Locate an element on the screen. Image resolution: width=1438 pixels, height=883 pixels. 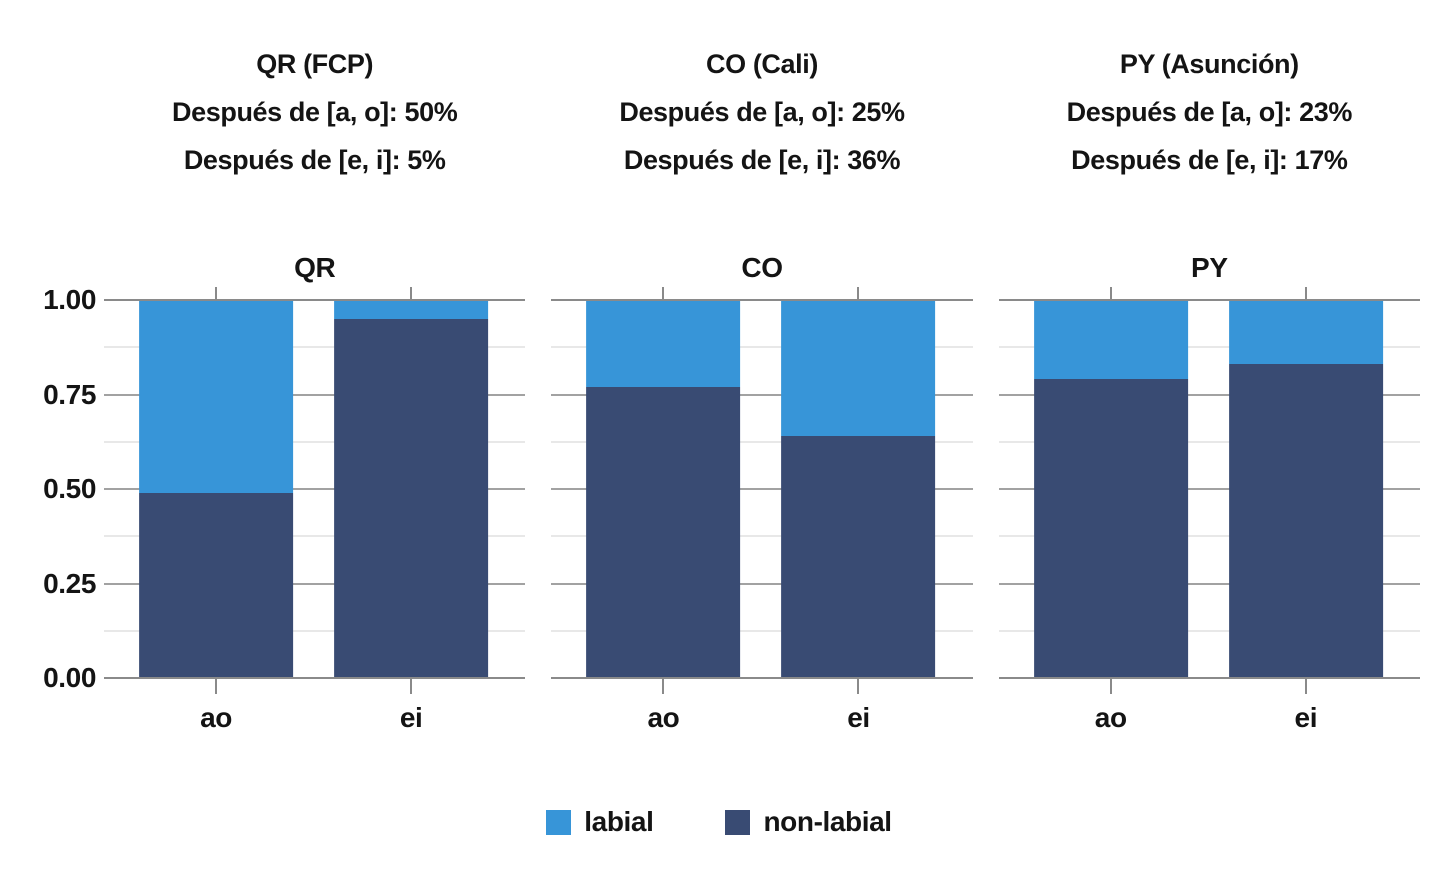
labial-swatch-icon is located at coordinates (559, 822).